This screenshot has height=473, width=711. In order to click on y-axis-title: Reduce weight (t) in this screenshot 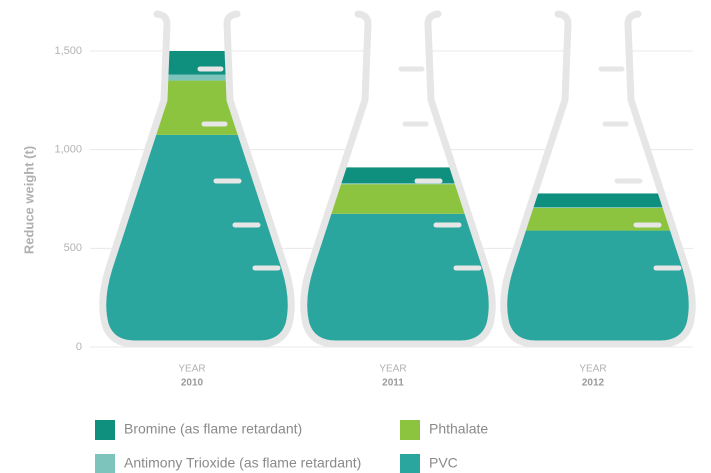, I will do `click(28, 200)`.